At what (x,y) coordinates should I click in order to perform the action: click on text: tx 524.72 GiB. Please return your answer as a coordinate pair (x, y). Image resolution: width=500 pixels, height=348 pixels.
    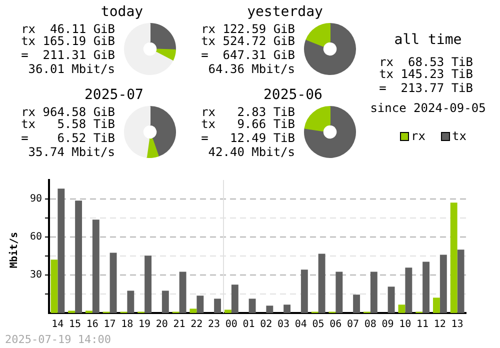
    Looking at the image, I should click on (247, 41).